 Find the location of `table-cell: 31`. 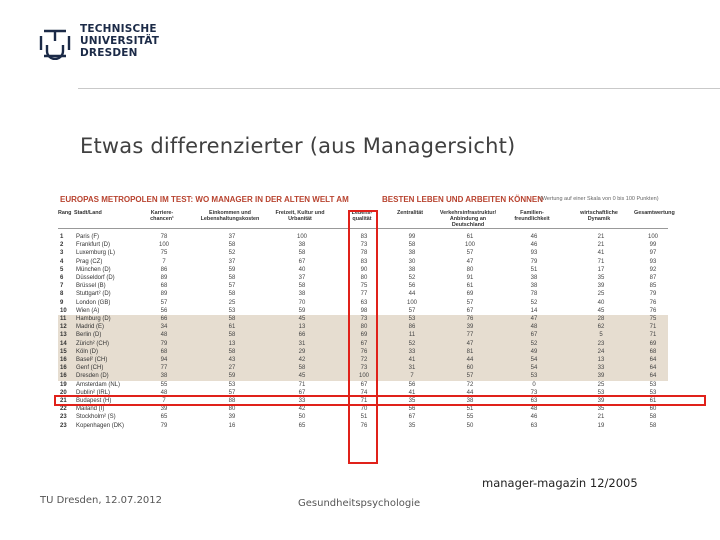

table-cell: 31 is located at coordinates (302, 343).